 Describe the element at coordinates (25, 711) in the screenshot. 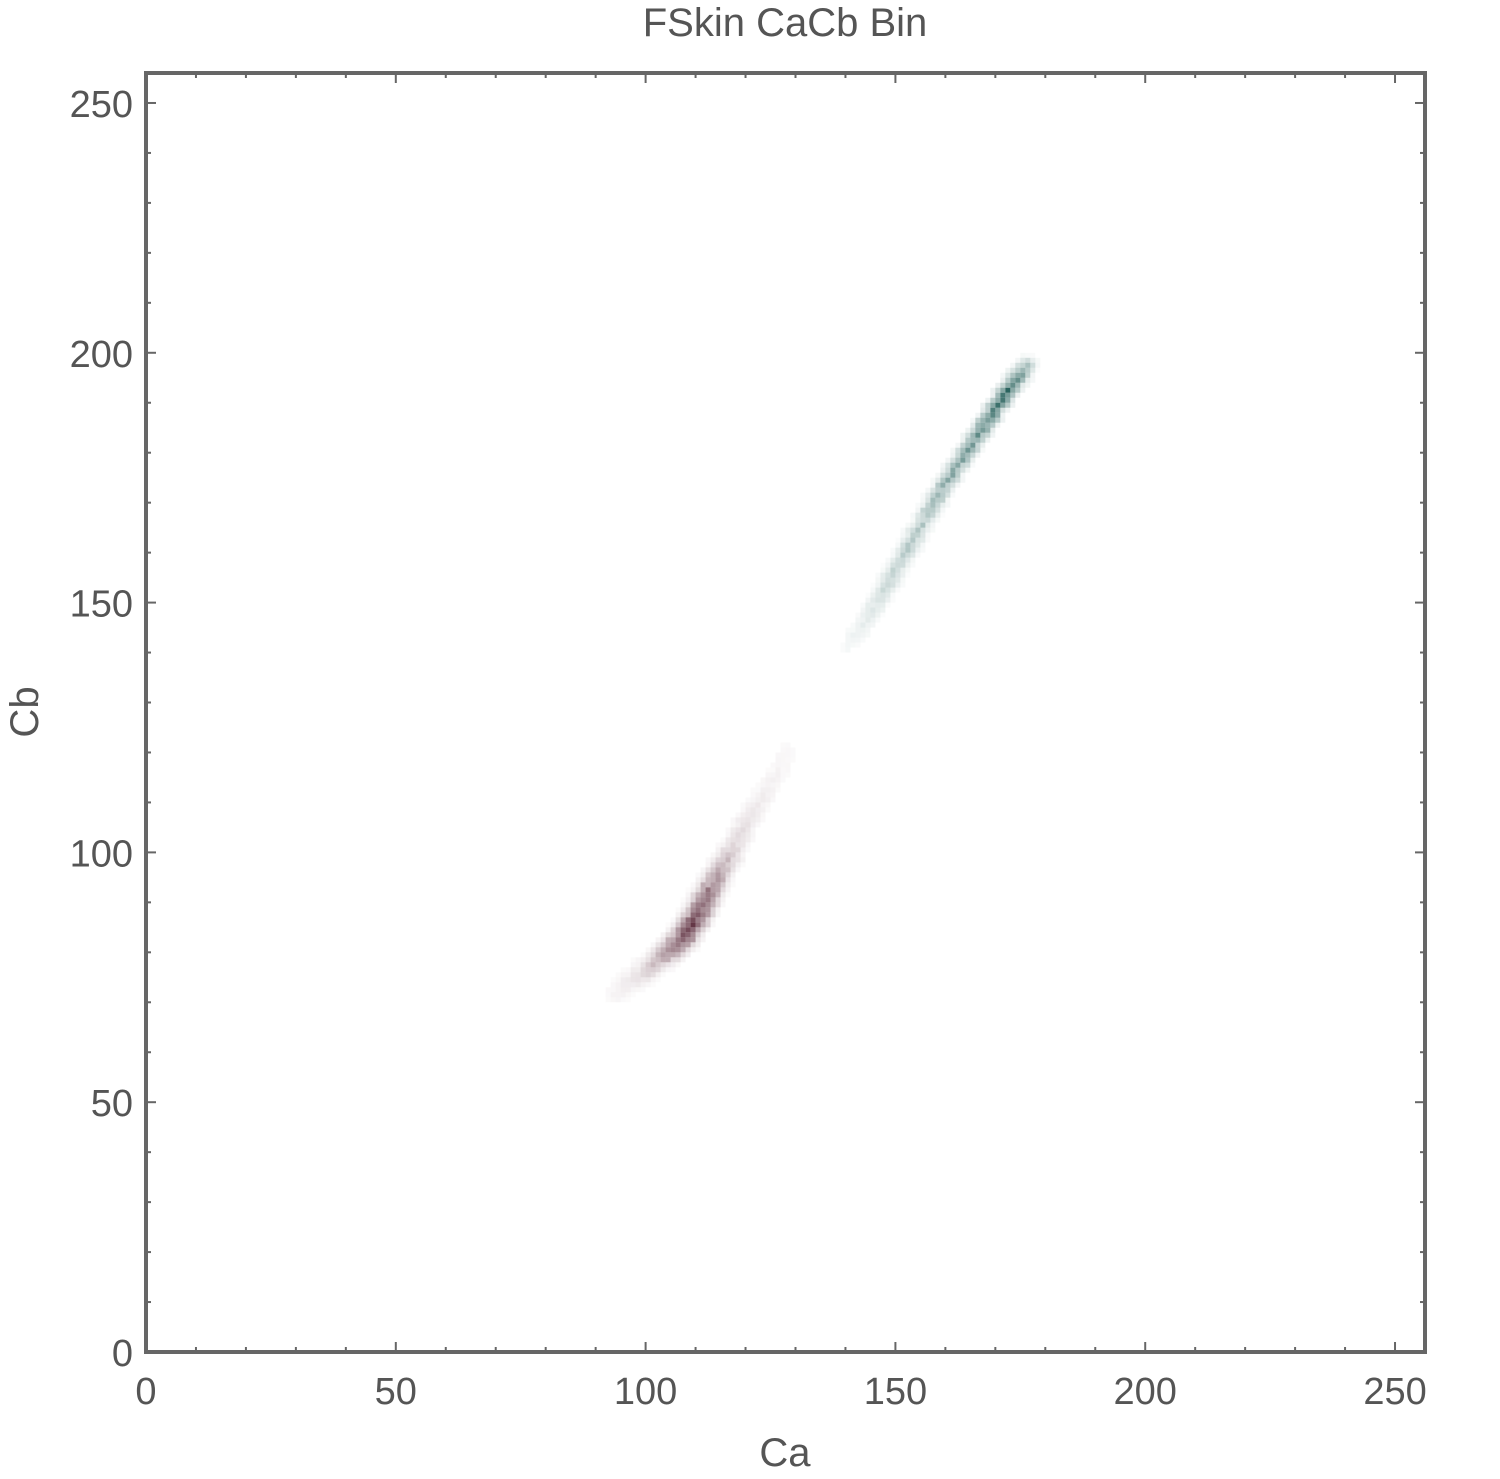

I see `y-axis-title: Cb` at that location.